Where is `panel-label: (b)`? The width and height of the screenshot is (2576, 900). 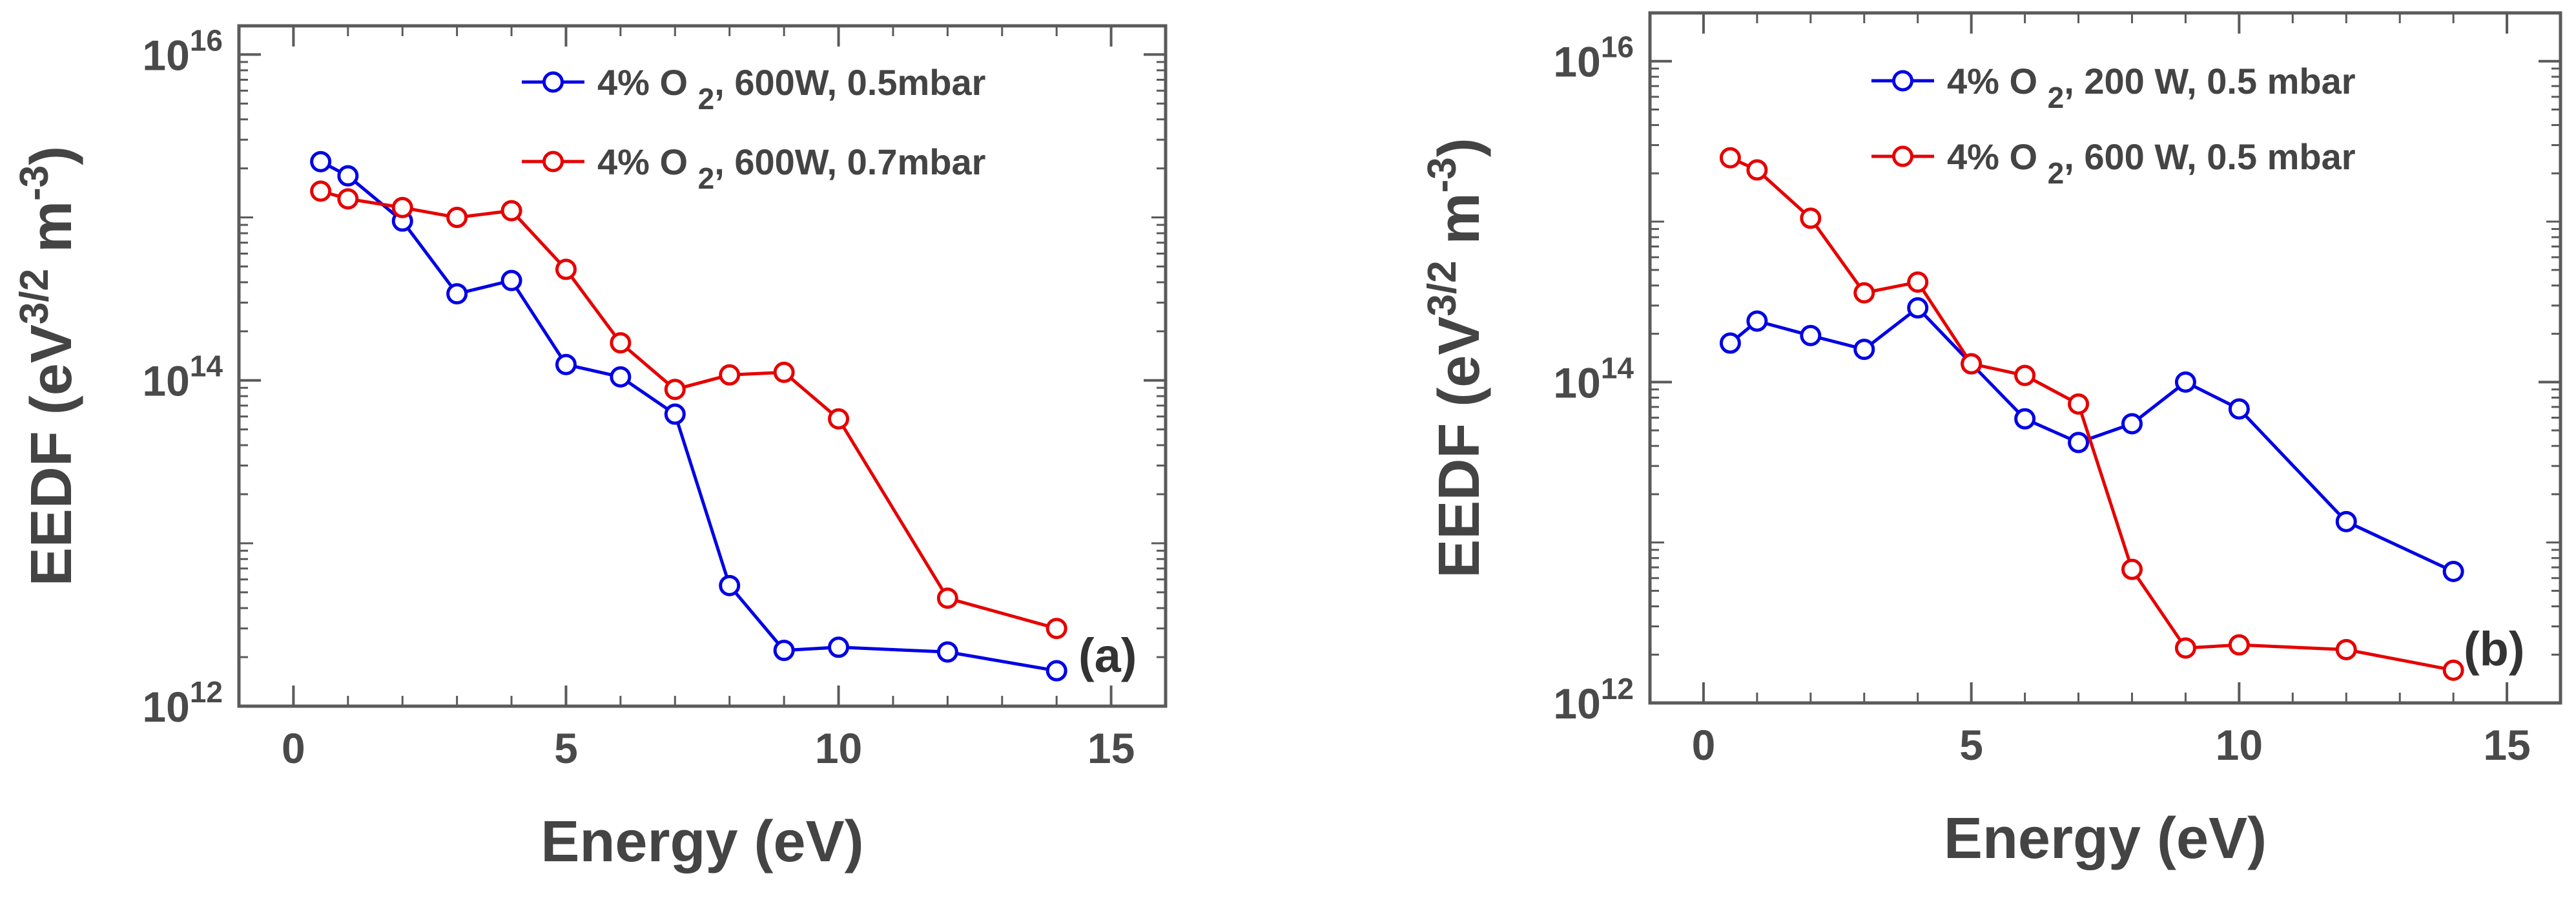
panel-label: (b) is located at coordinates (2494, 649).